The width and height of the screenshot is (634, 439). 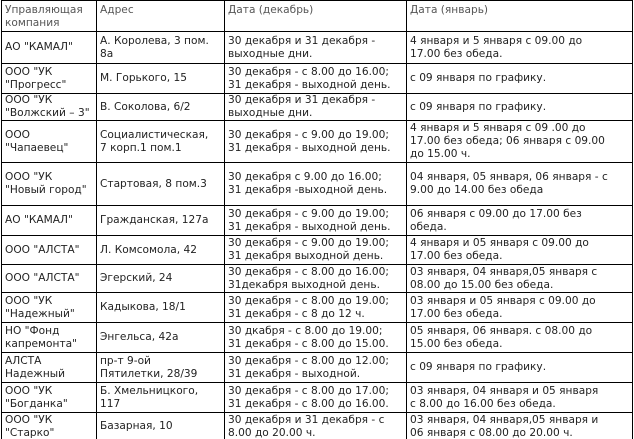 I want to click on cell-line: 30 декабря - с 8.00 до 17.00;, so click(x=308, y=390).